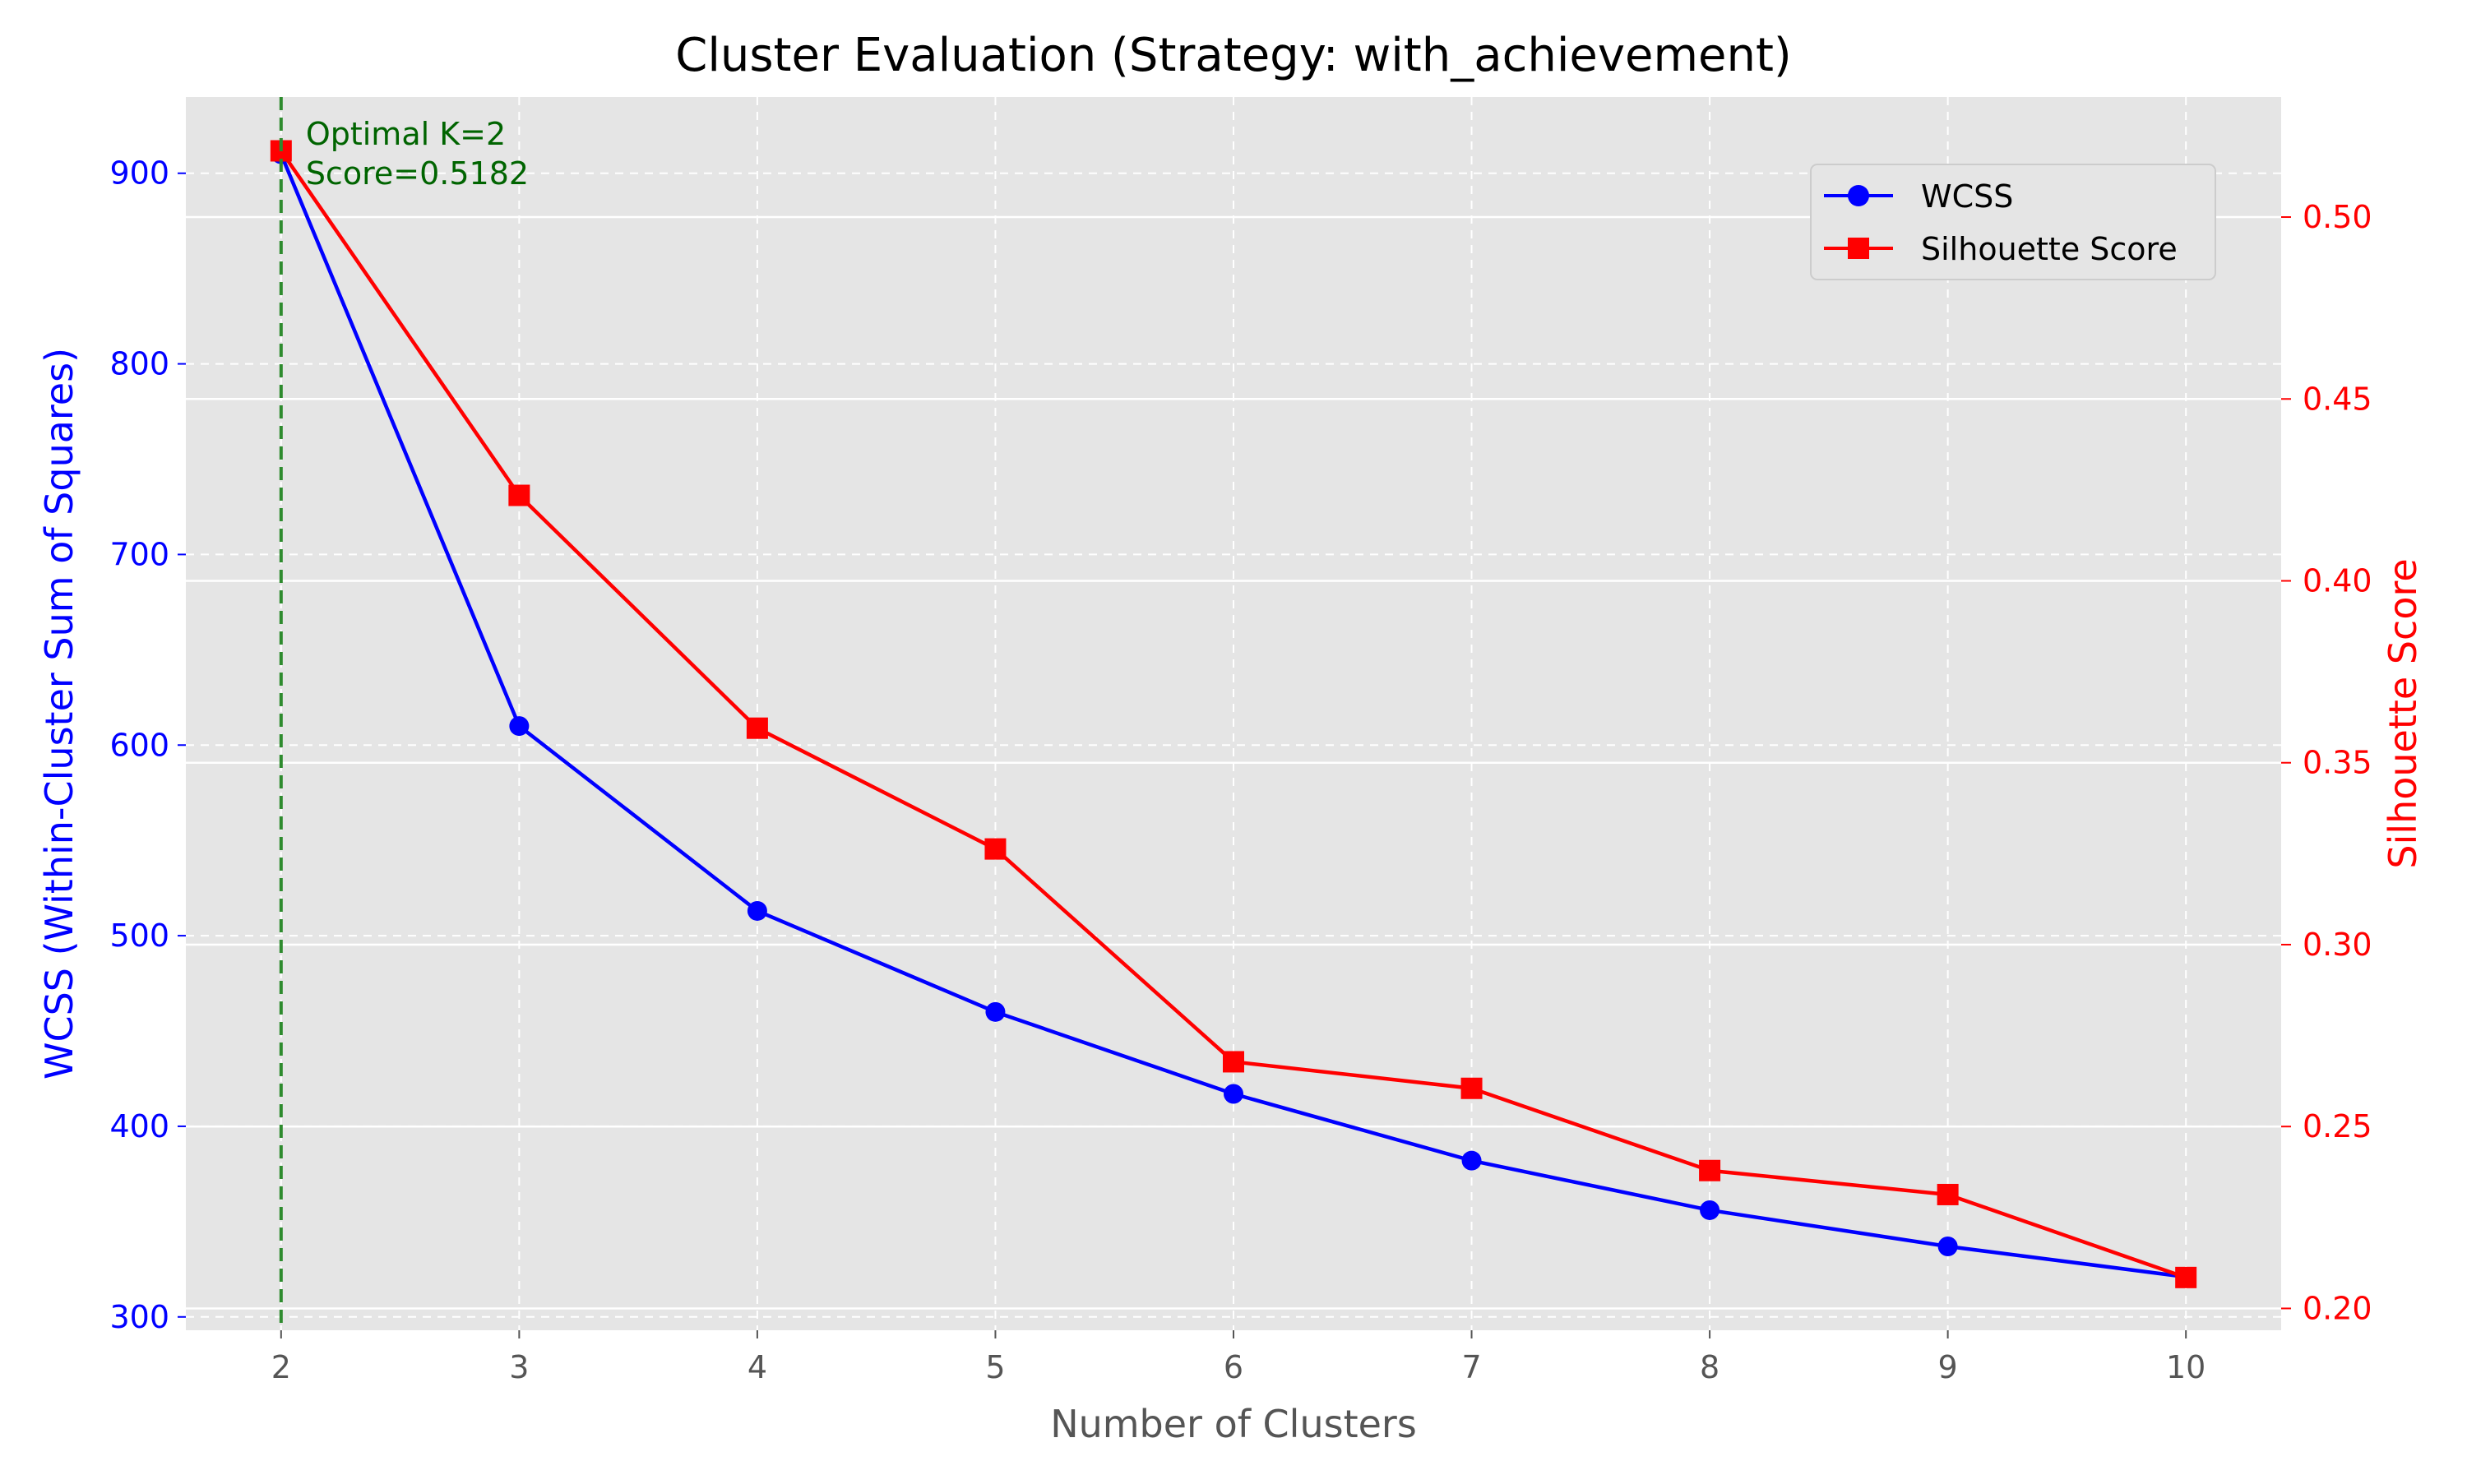 Image resolution: width=2467 pixels, height=1484 pixels. Describe the element at coordinates (139, 173) in the screenshot. I see `y-tick-label-left: 900` at that location.